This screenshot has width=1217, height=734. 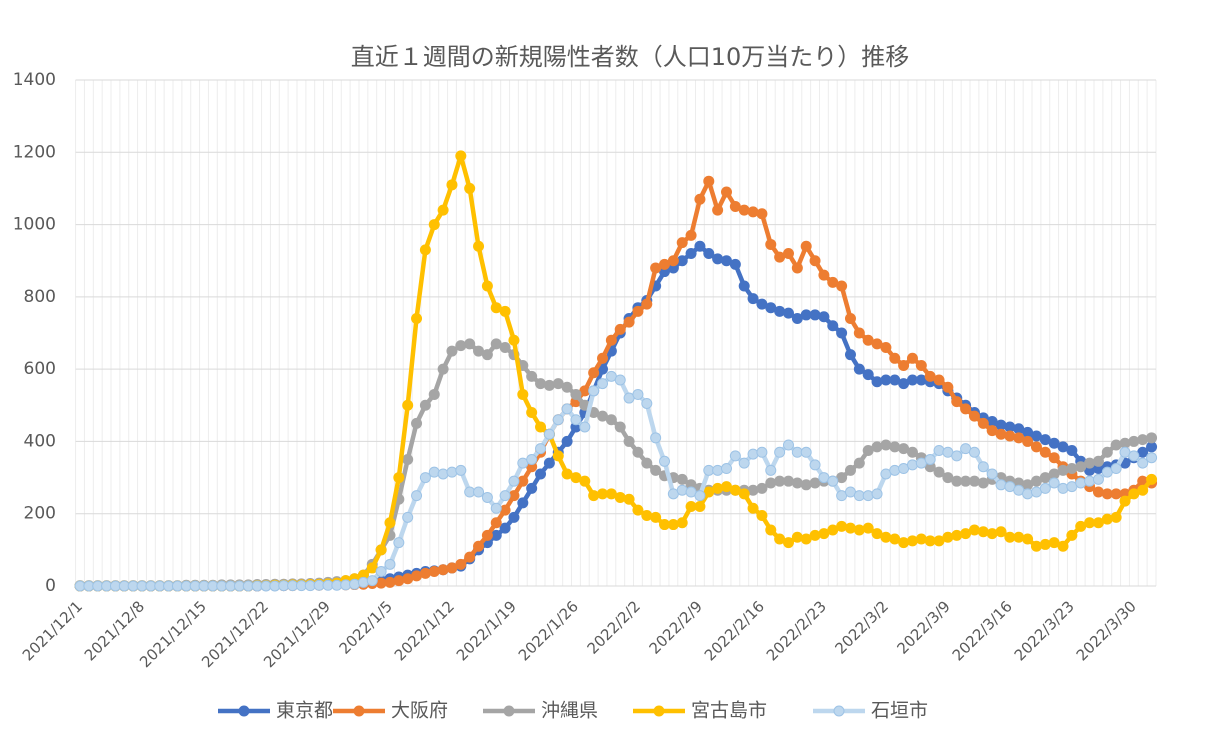 What do you see at coordinates (676, 627) in the screenshot?
I see `x-tick-label: 2022/2/9` at bounding box center [676, 627].